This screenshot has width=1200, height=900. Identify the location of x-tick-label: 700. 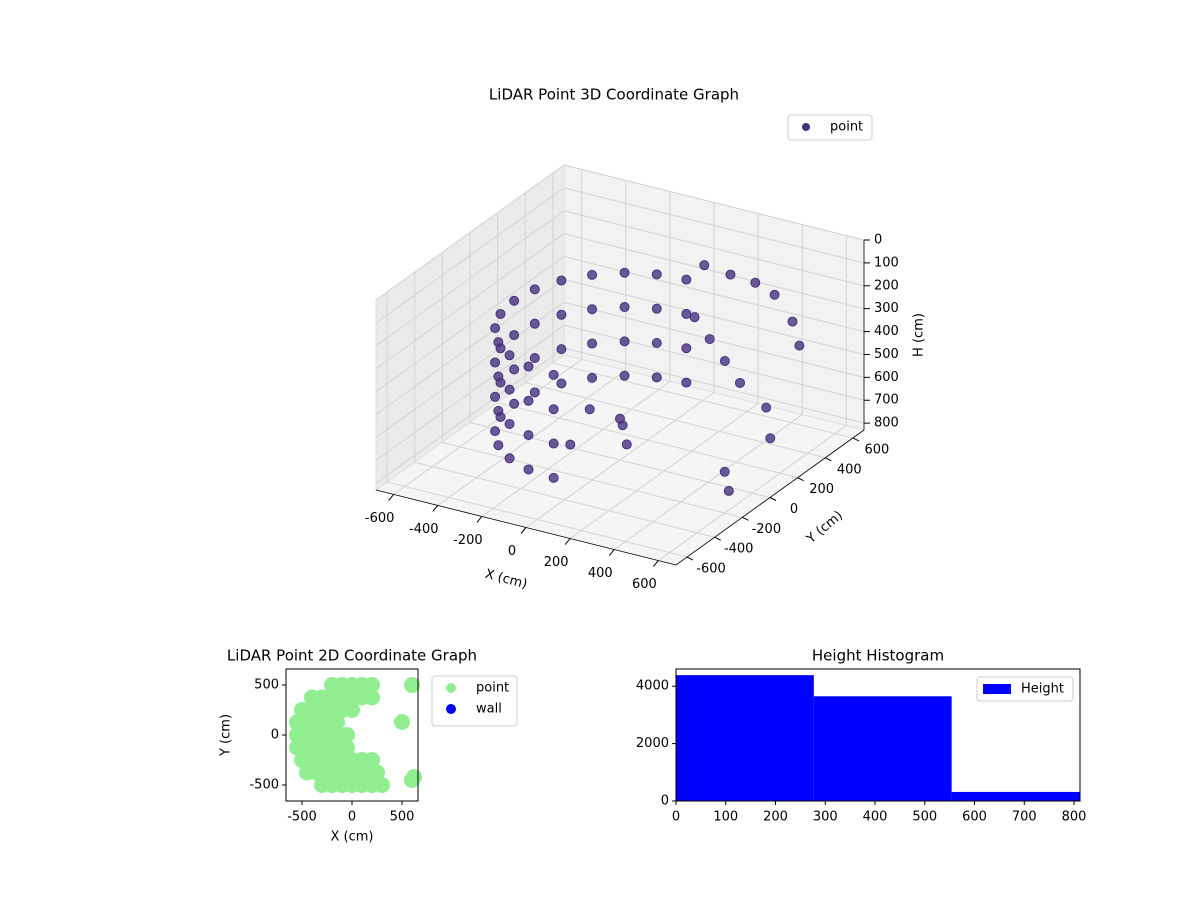
(1024, 817).